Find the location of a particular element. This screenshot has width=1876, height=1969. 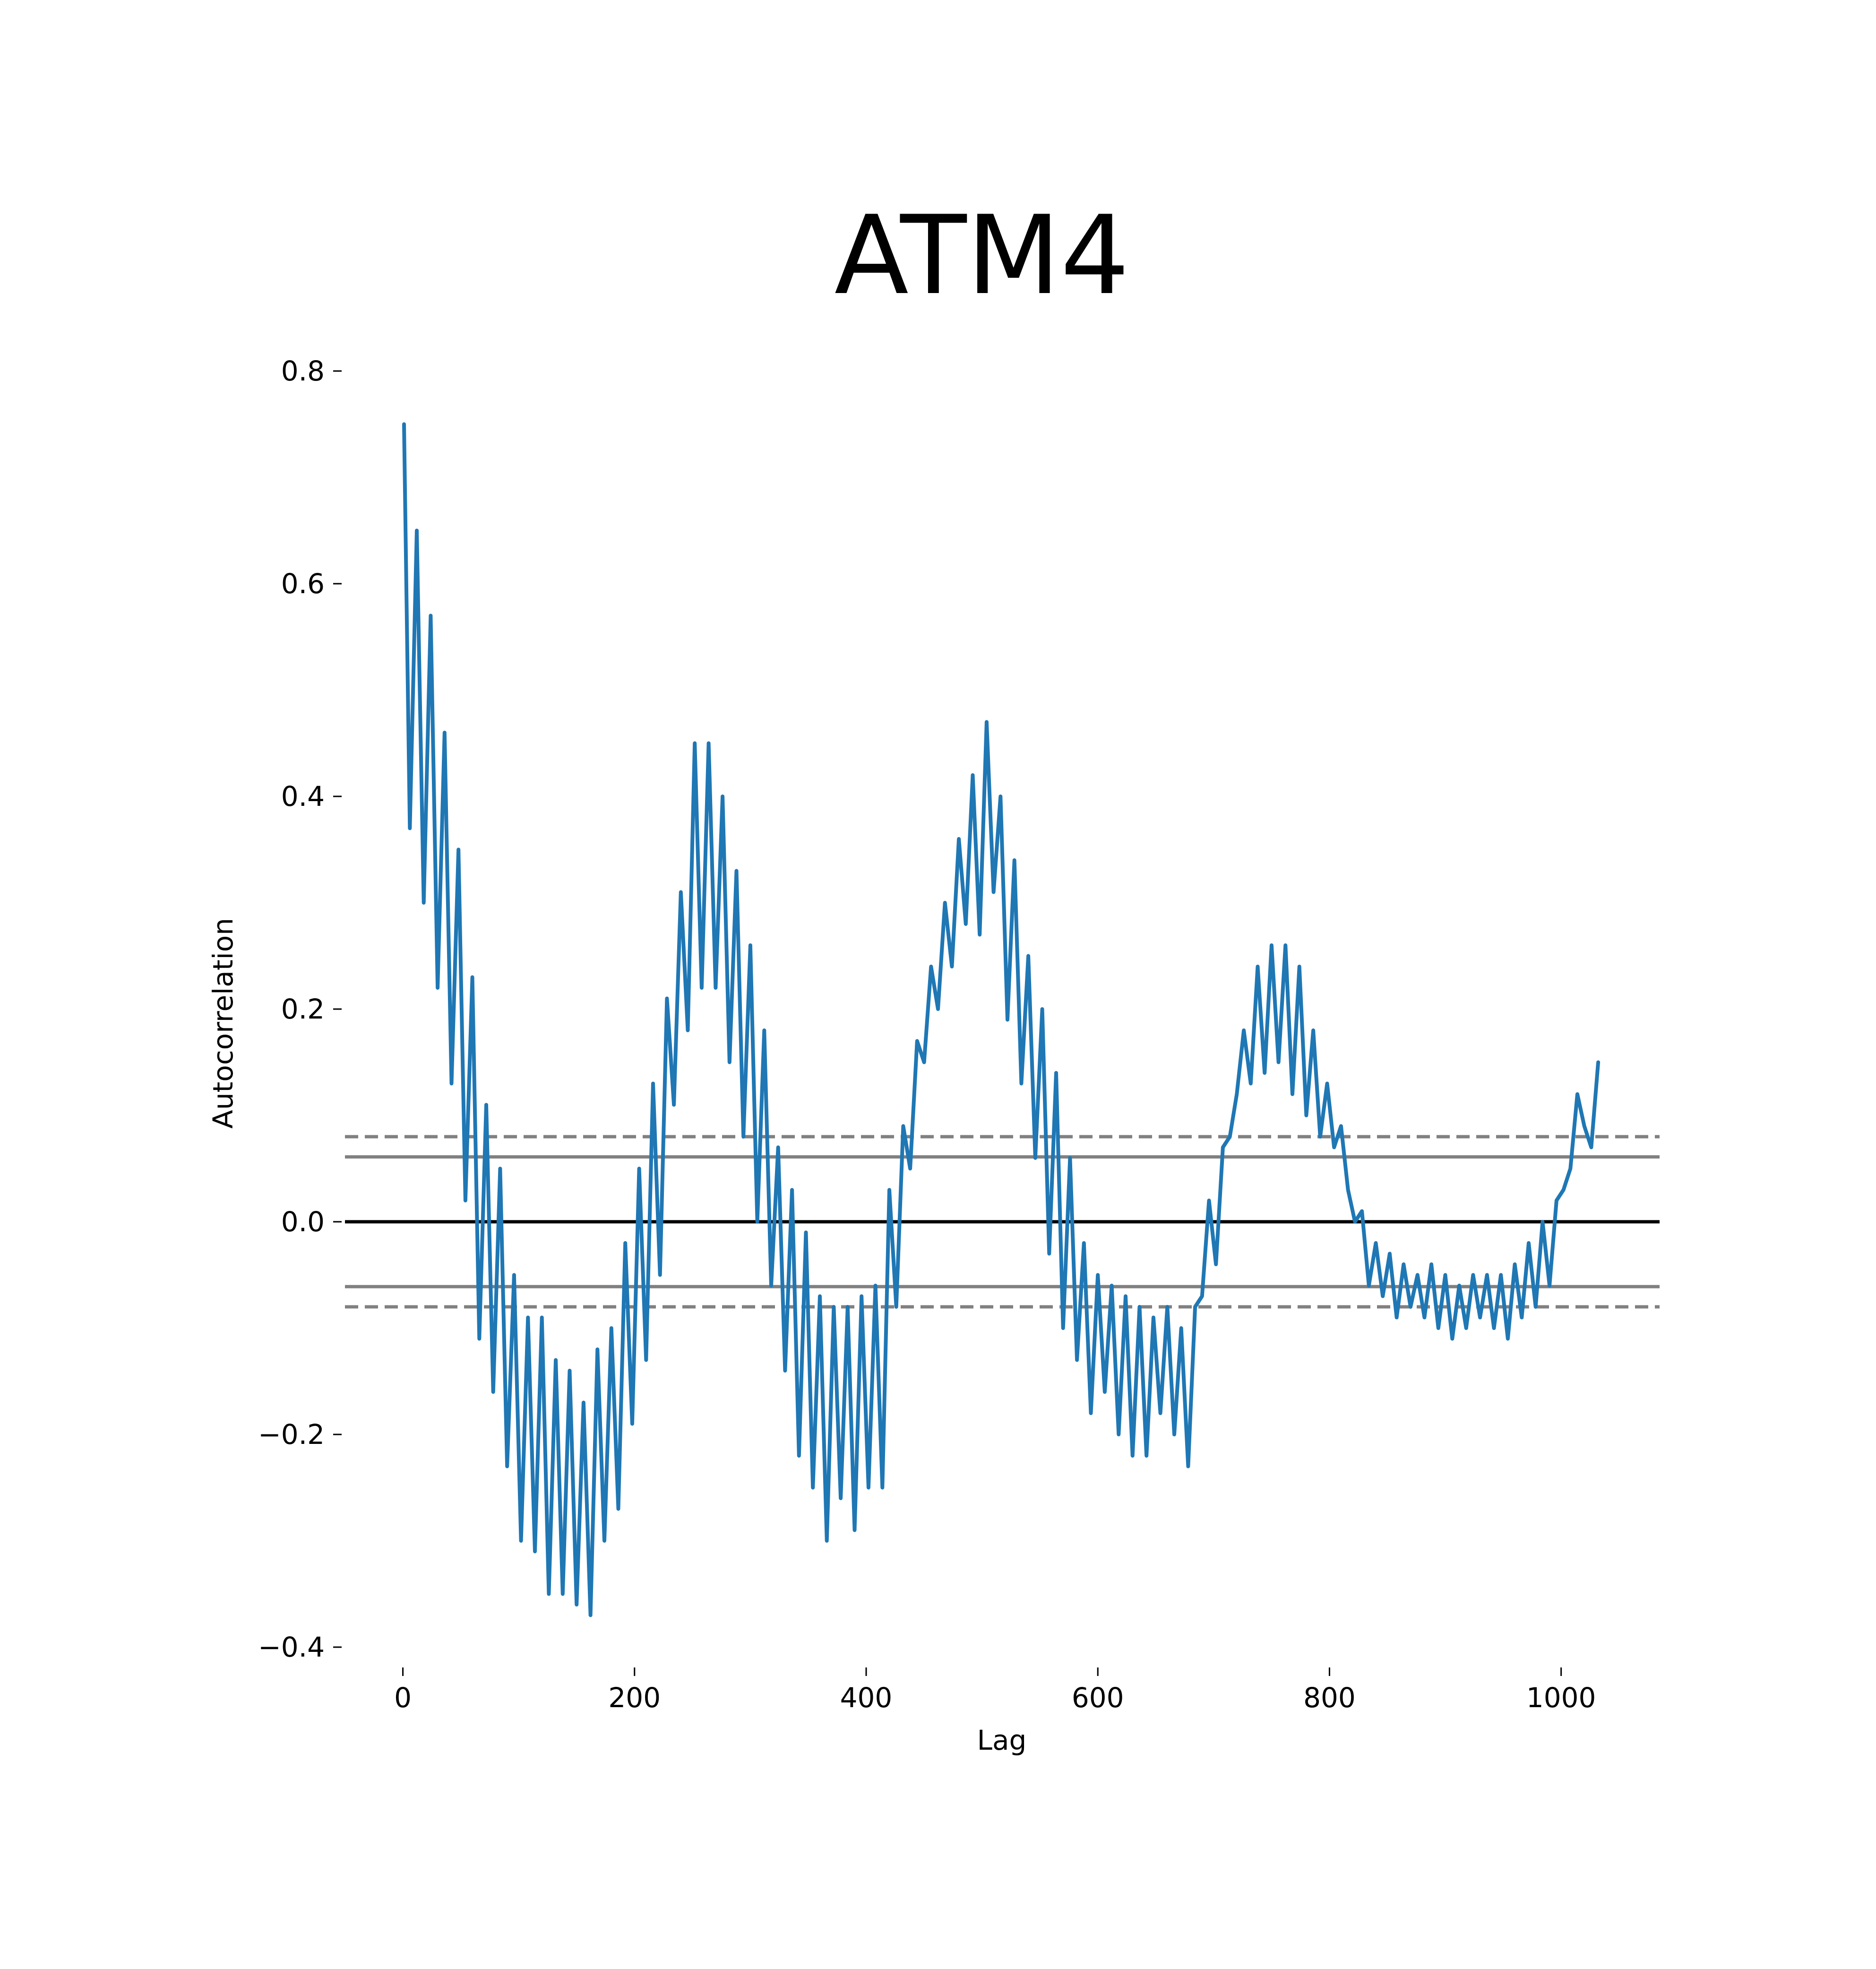

x-axis-label: Lag is located at coordinates (1002, 1740).